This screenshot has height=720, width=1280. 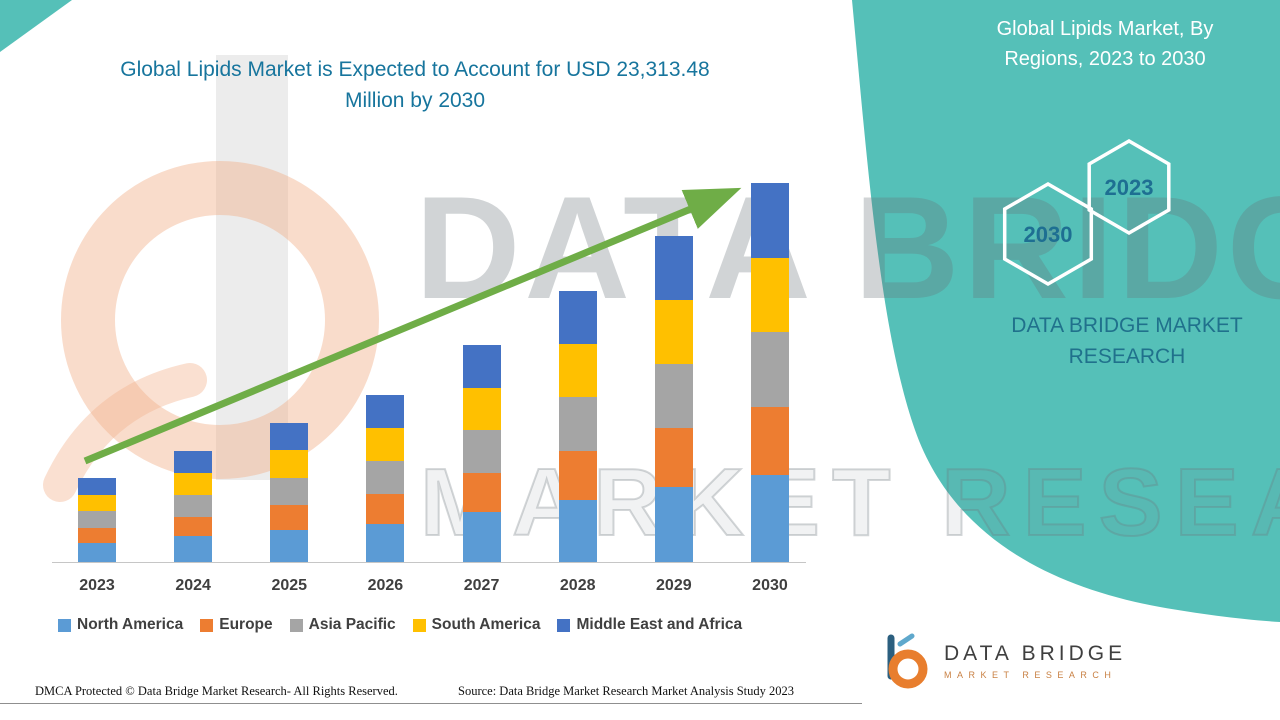 I want to click on hexagon-2030, so click(x=1048, y=234).